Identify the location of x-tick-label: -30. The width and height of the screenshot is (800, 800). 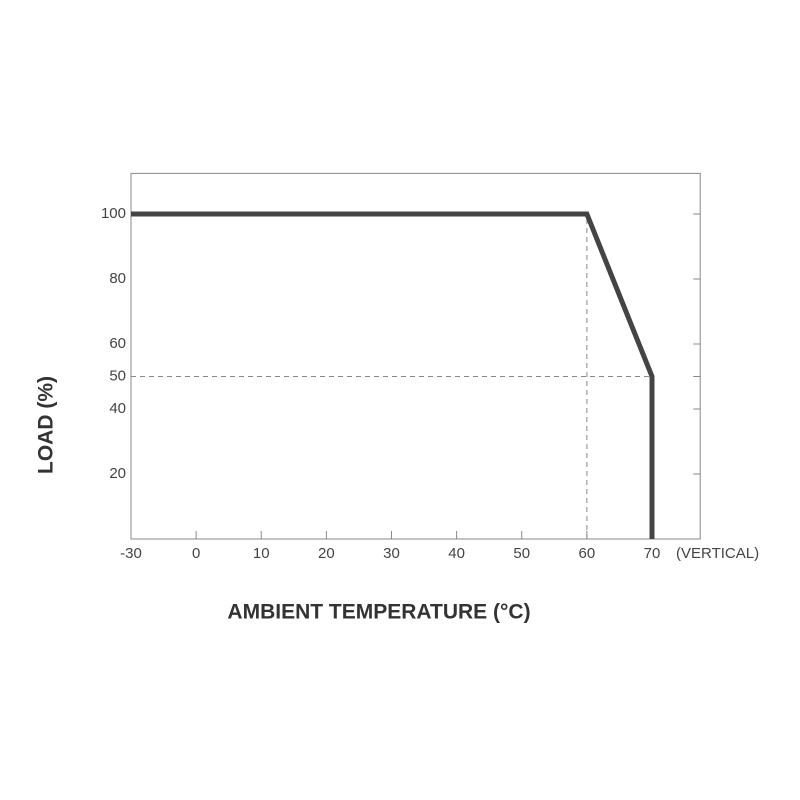
(131, 553).